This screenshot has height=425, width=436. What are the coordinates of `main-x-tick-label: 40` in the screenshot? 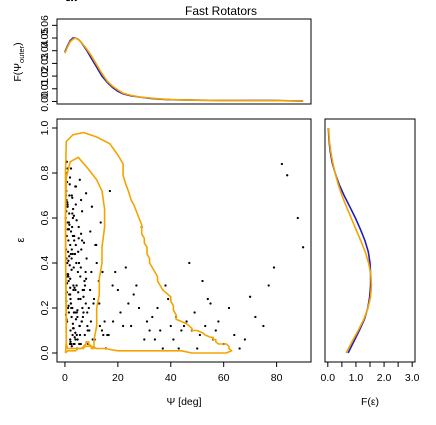 It's located at (171, 378).